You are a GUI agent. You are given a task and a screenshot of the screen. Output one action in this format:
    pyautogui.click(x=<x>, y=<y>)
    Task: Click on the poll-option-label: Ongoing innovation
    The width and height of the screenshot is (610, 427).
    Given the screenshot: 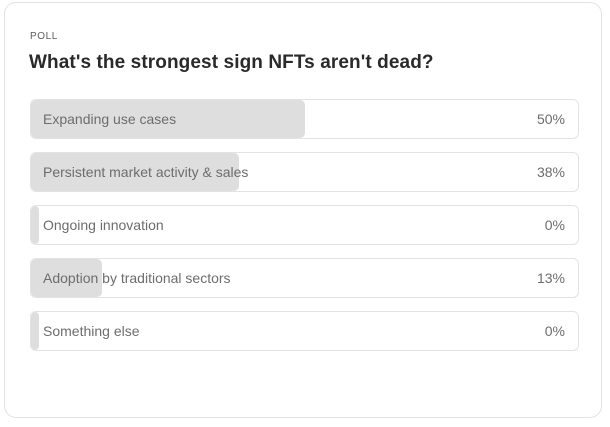 What is the action you would take?
    pyautogui.click(x=103, y=225)
    